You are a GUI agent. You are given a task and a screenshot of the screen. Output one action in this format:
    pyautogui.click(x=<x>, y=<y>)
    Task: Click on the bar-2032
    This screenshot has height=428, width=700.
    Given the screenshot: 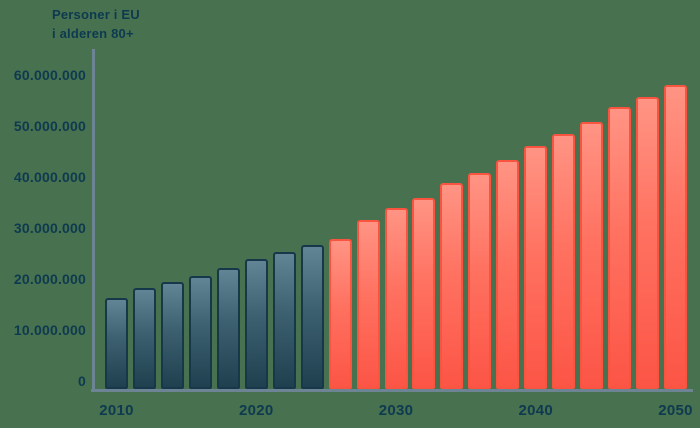 What is the action you would take?
    pyautogui.click(x=424, y=293)
    